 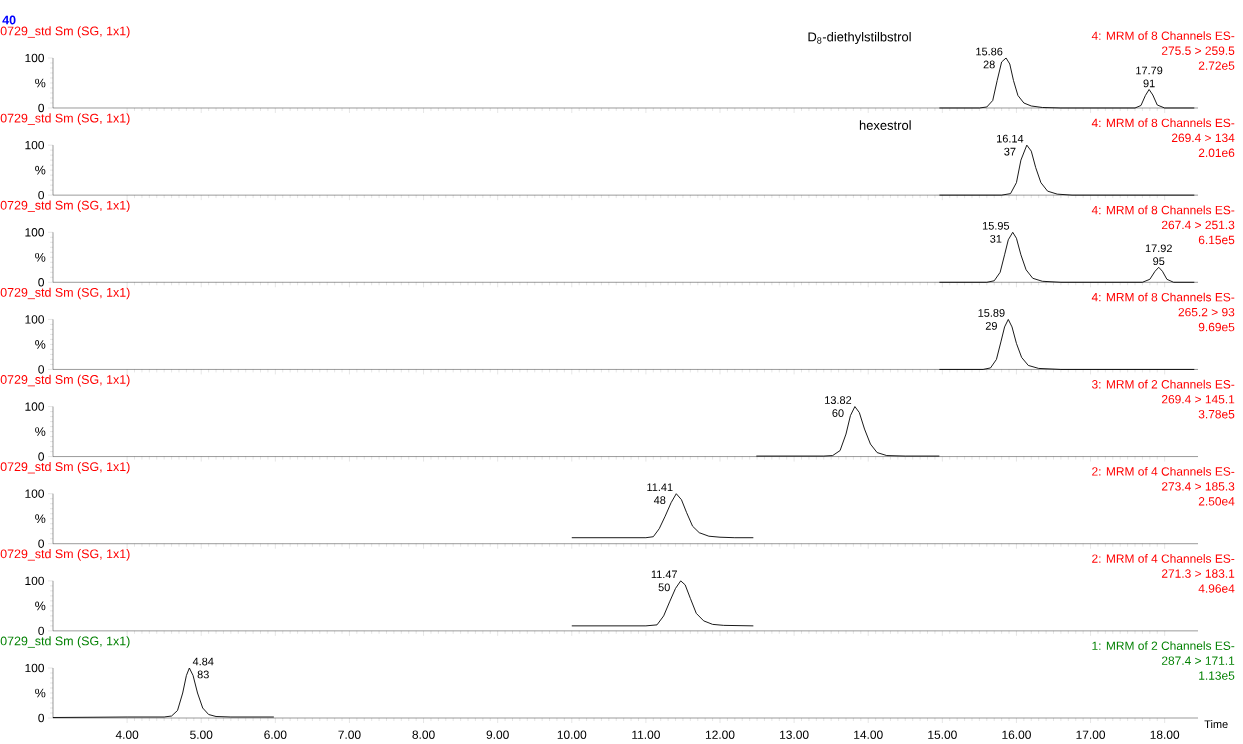 I want to click on annotation: 83, so click(x=203, y=674).